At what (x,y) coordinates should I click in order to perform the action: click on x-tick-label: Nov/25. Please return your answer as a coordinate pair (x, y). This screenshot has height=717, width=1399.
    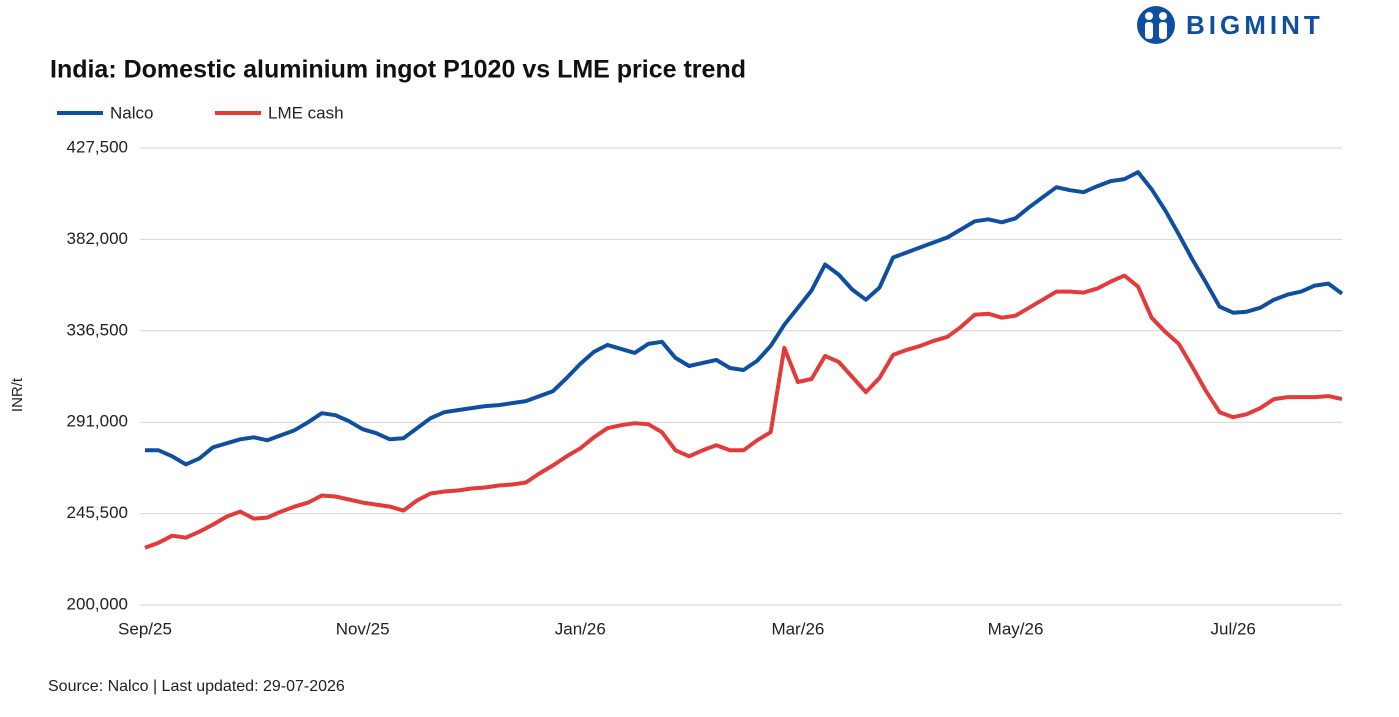
    Looking at the image, I should click on (363, 628).